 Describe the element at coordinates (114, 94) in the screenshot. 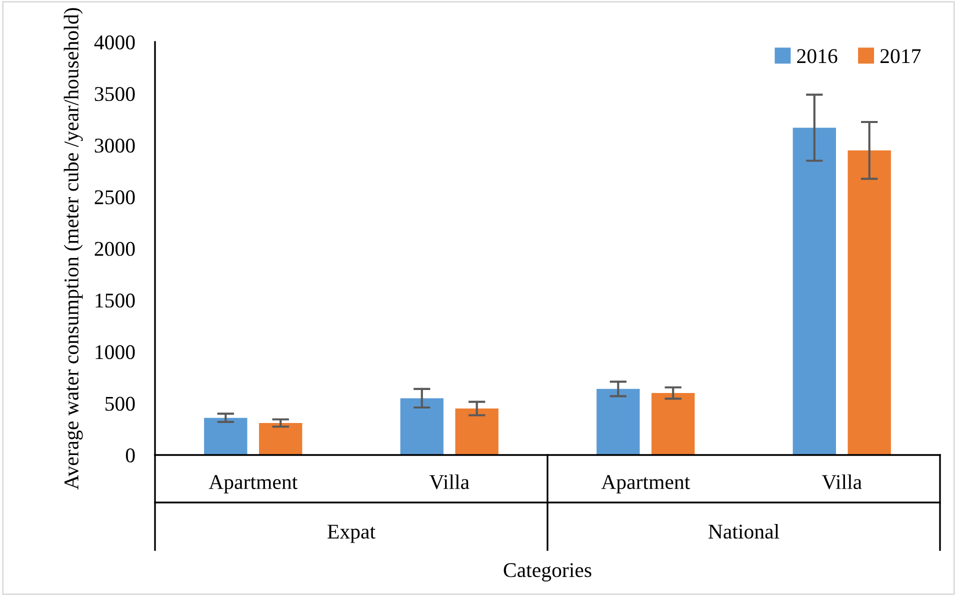

I see `y-tick-label: 3500` at that location.